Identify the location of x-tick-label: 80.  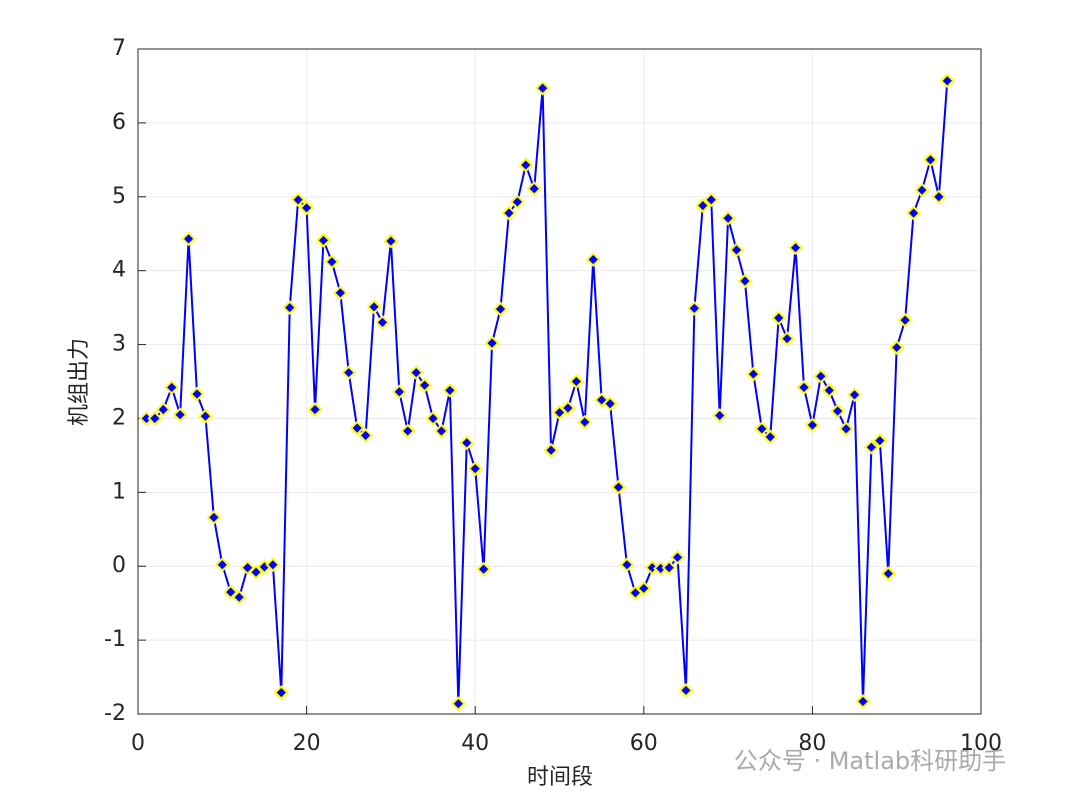
(812, 743).